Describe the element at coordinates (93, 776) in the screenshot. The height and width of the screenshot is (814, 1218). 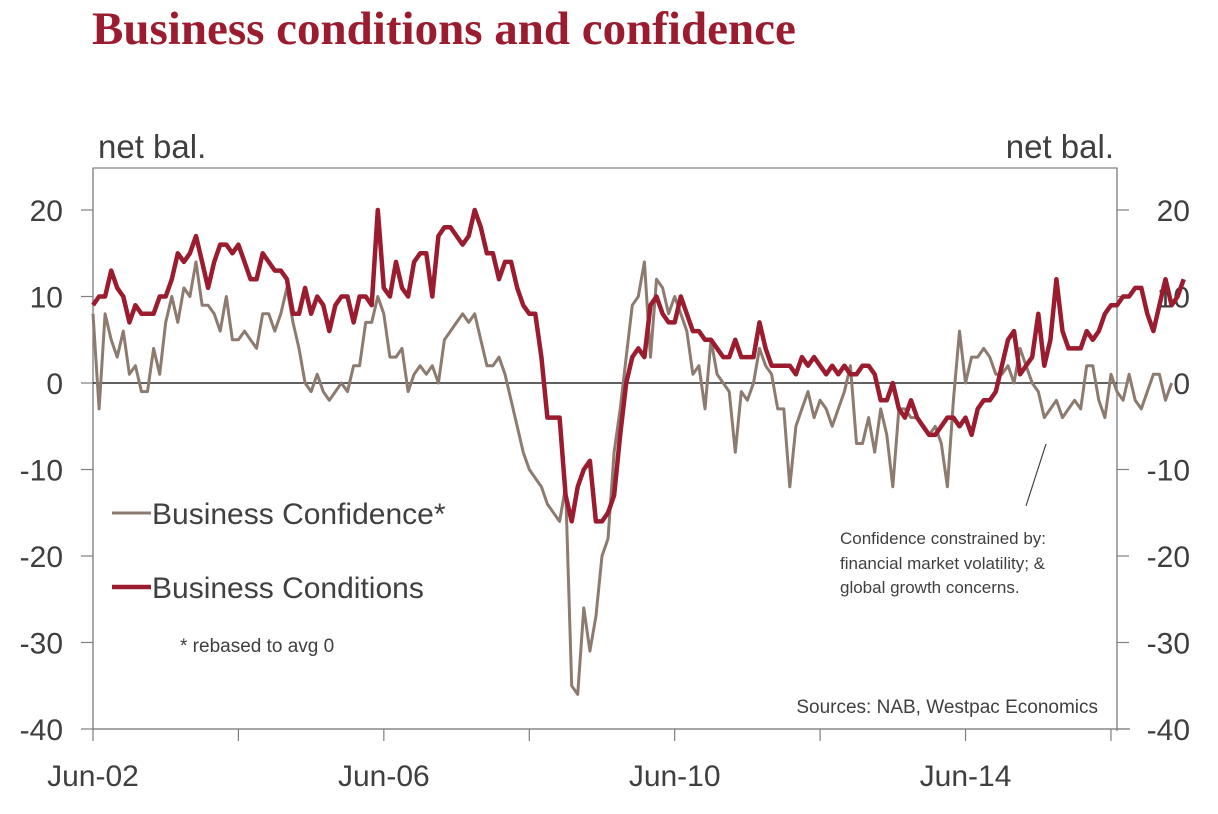
I see `x-tick-label: Jun-02` at that location.